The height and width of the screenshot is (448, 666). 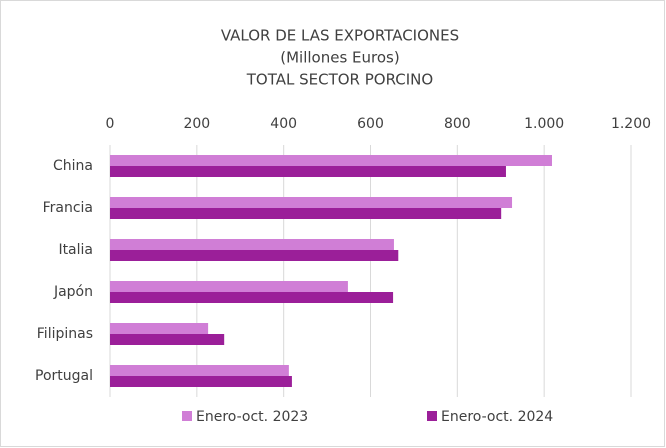 I want to click on x-tick-label: 400, so click(x=283, y=124).